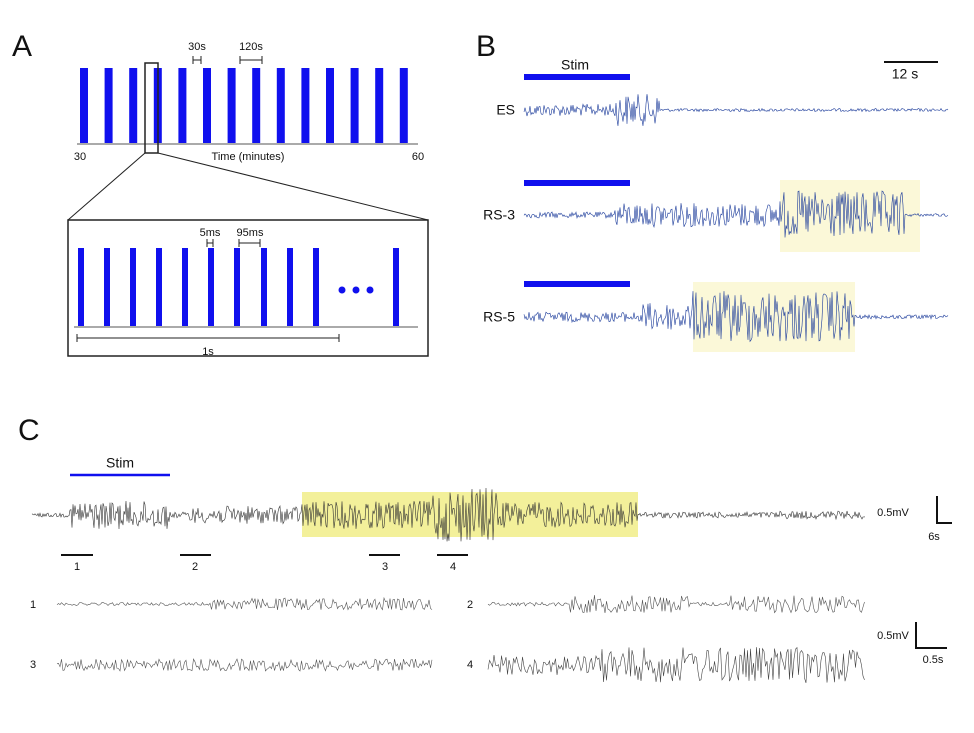 This screenshot has height=733, width=974. I want to click on zoom-label: 2, so click(470, 605).